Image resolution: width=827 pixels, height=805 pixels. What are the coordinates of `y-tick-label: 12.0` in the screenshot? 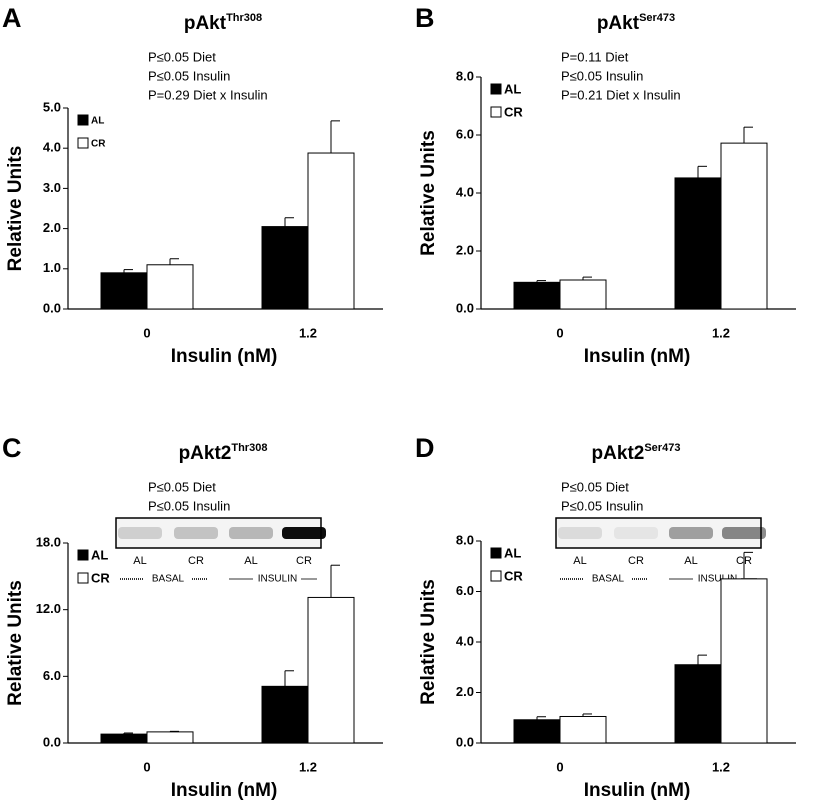 It's located at (48, 608).